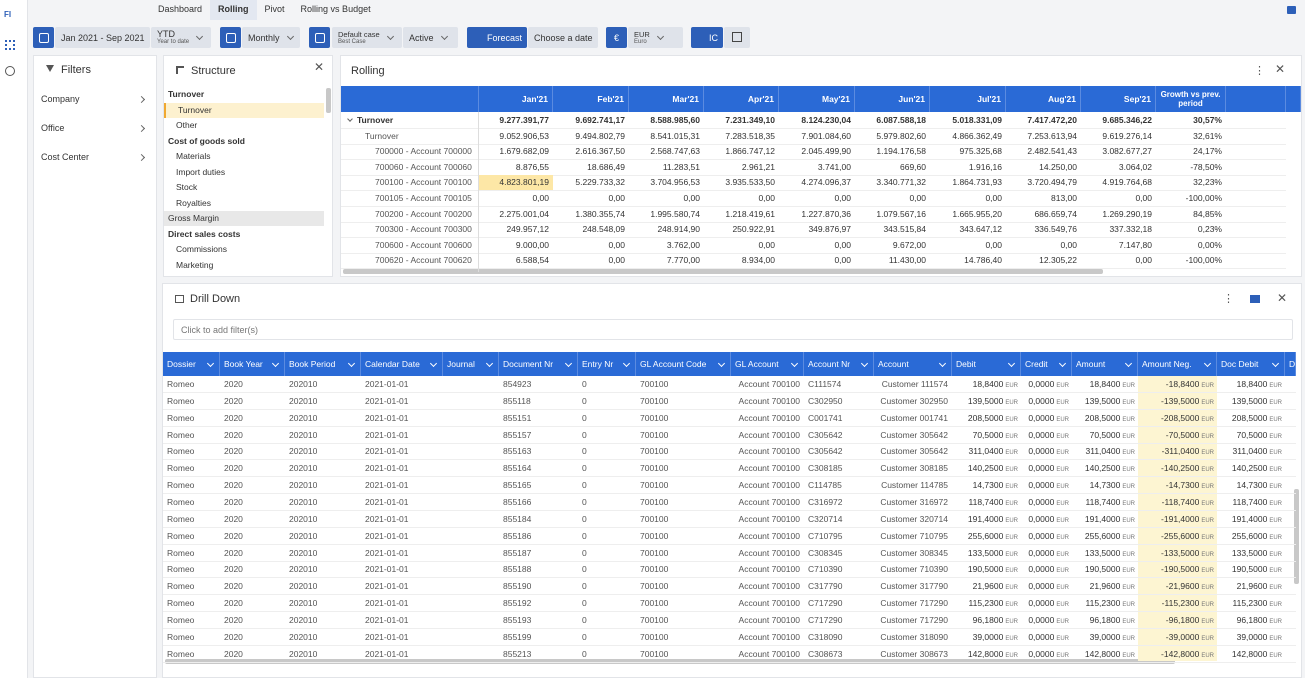 Image resolution: width=1305 pixels, height=678 pixels. What do you see at coordinates (180, 9) in the screenshot?
I see `nav-tab: Dashboard` at bounding box center [180, 9].